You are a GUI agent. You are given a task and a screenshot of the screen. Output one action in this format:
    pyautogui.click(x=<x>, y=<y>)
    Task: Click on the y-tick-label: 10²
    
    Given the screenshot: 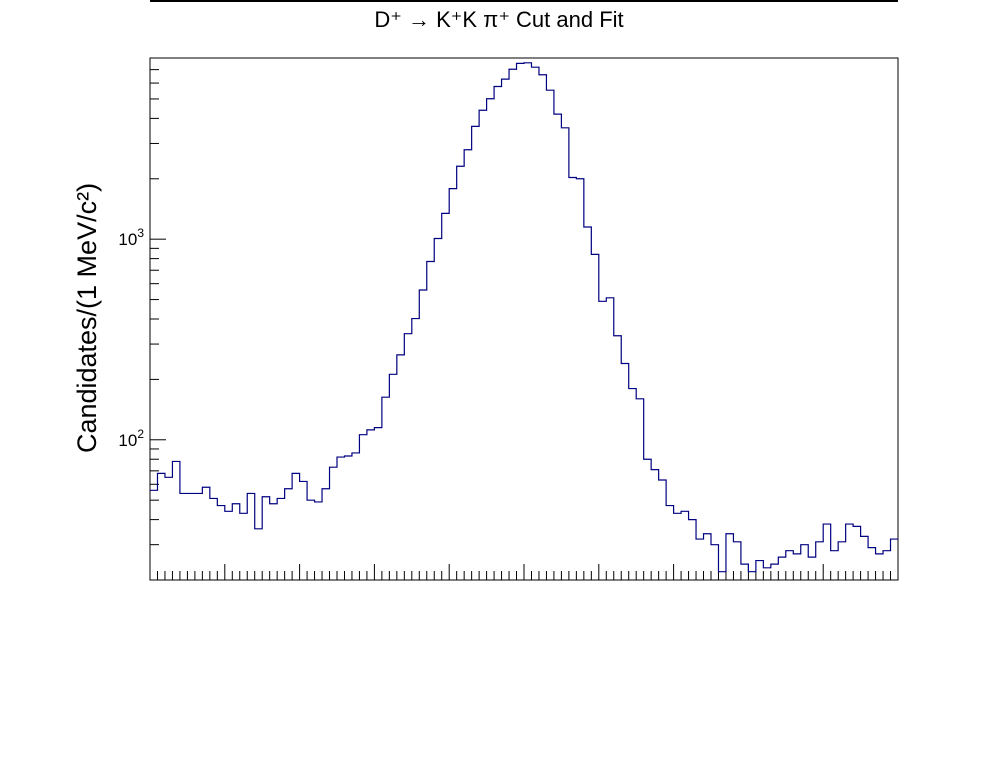 What is the action you would take?
    pyautogui.click(x=131, y=438)
    